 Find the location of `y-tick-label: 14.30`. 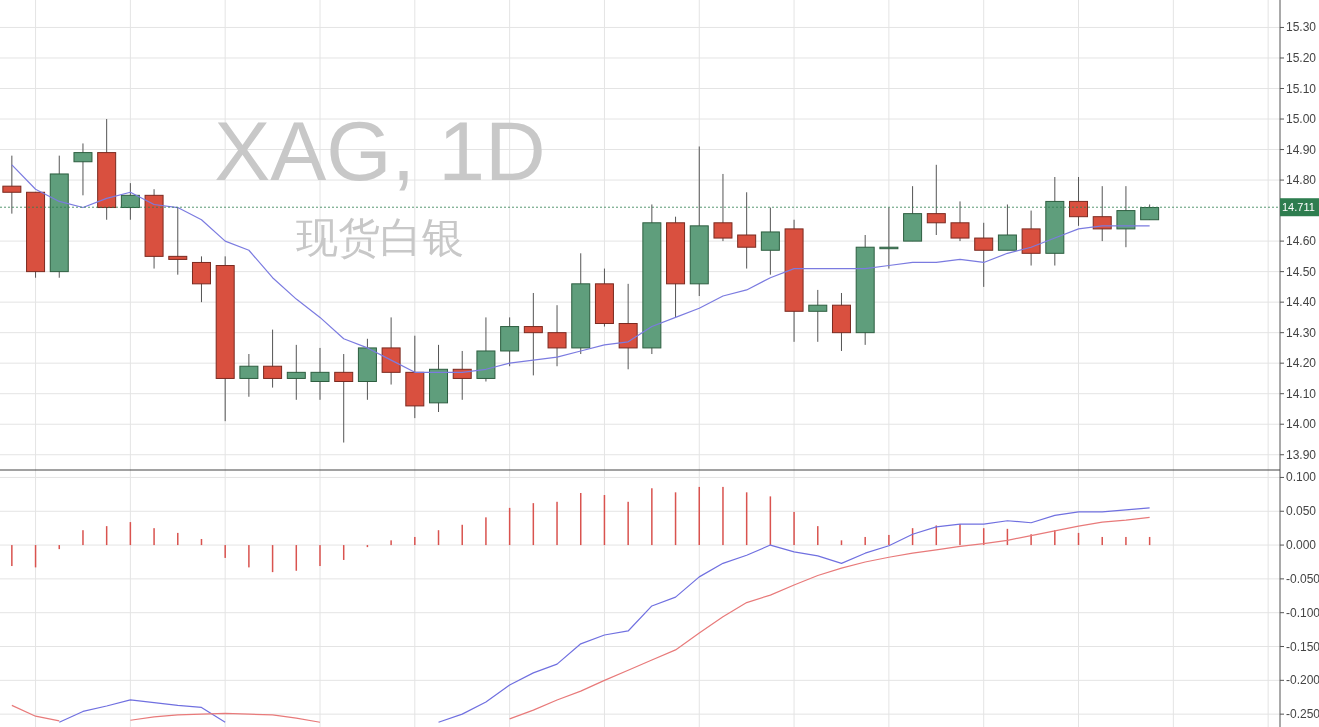

y-tick-label: 14.30 is located at coordinates (1301, 332).